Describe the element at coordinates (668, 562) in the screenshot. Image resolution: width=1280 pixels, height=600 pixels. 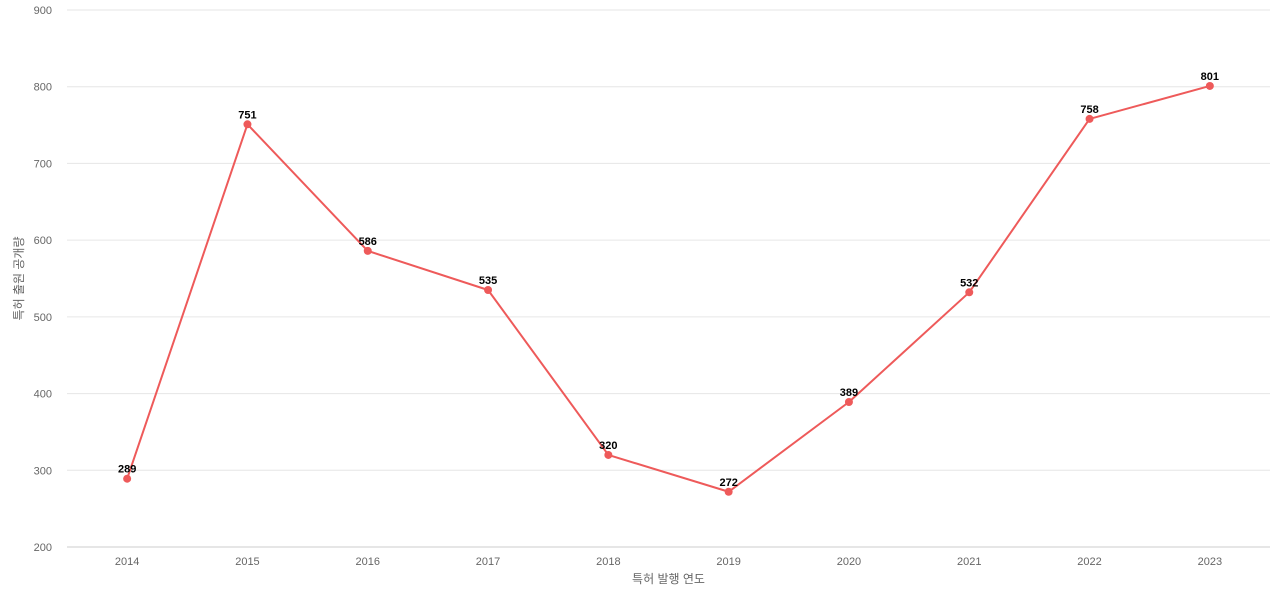
I see `x-axis-ticks: 2014 2015 2016 2017 2018 2019 2020 2021 2022 2023` at that location.